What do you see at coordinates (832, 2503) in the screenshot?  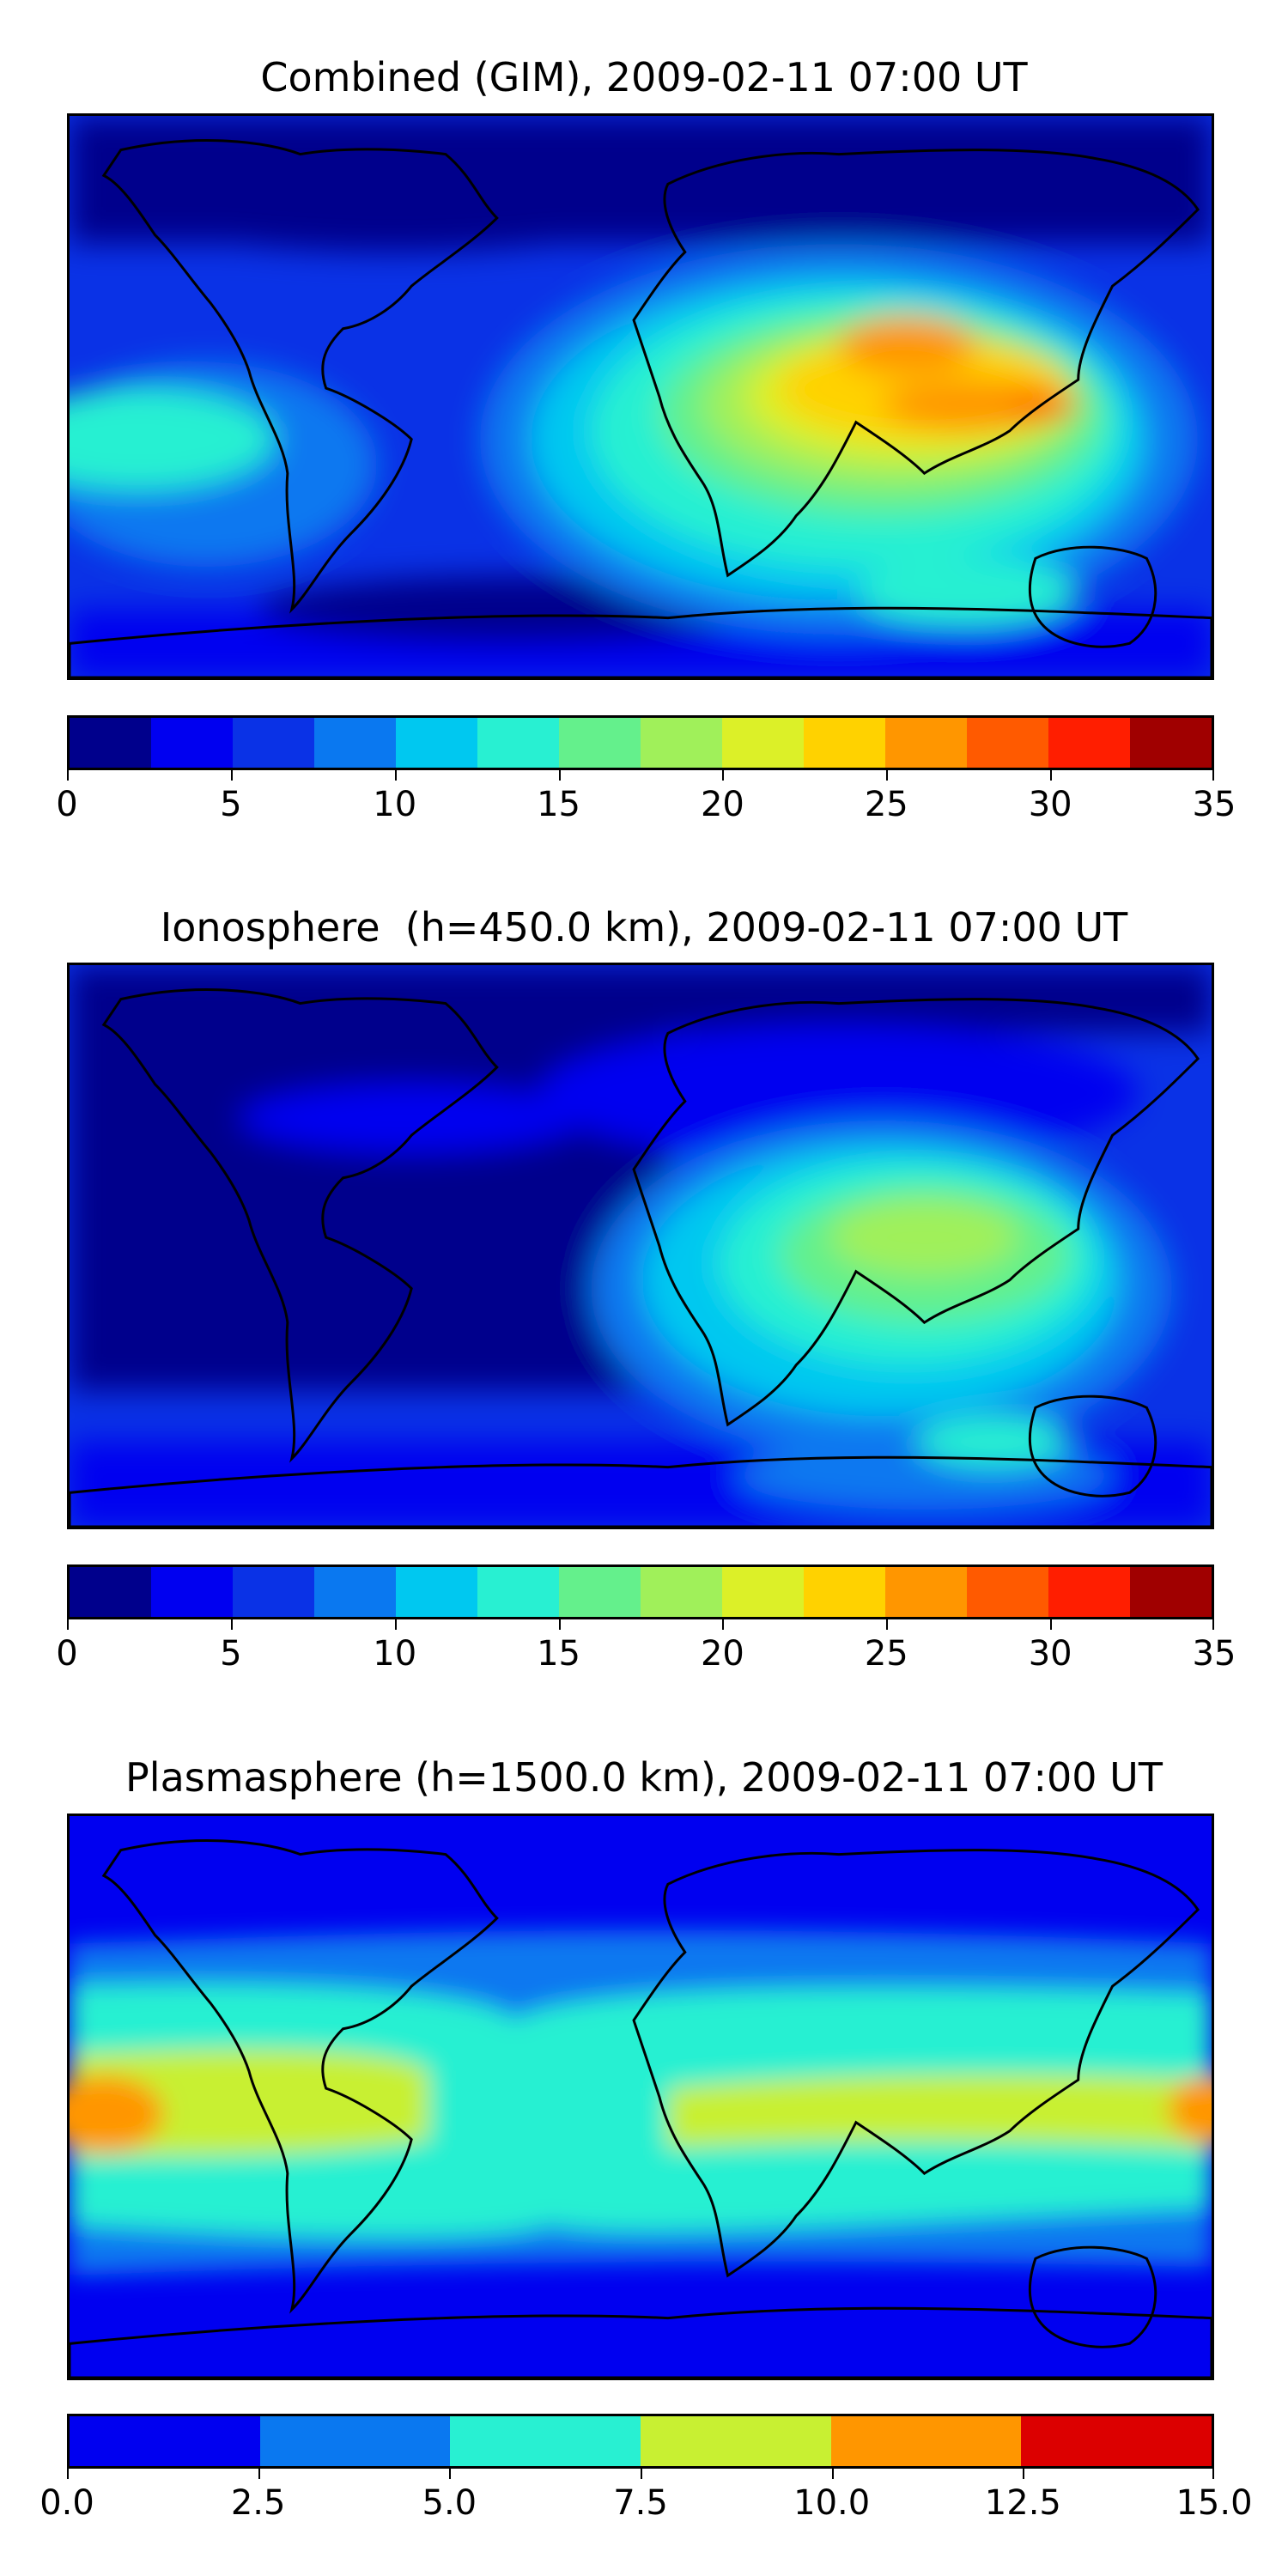 I see `colorbar-tick-label: 10.0` at bounding box center [832, 2503].